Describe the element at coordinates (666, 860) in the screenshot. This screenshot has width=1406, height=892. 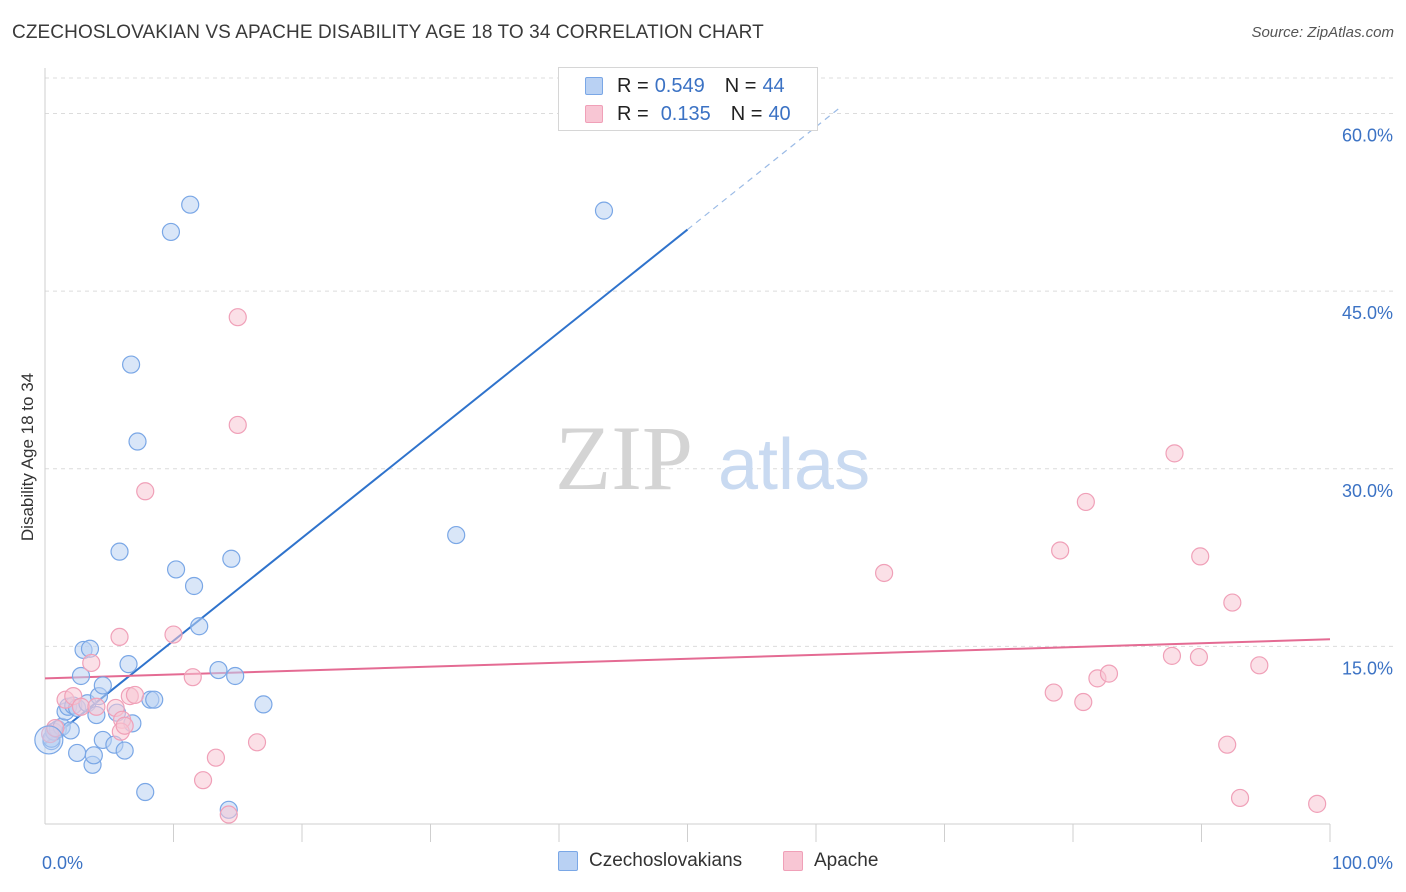
I see `bottom-legend-label-czechoslovakians: Czechoslovakians` at that location.